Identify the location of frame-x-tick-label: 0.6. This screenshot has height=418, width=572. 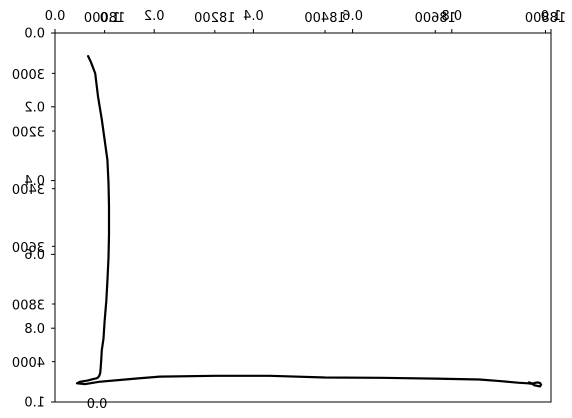
(352, 16).